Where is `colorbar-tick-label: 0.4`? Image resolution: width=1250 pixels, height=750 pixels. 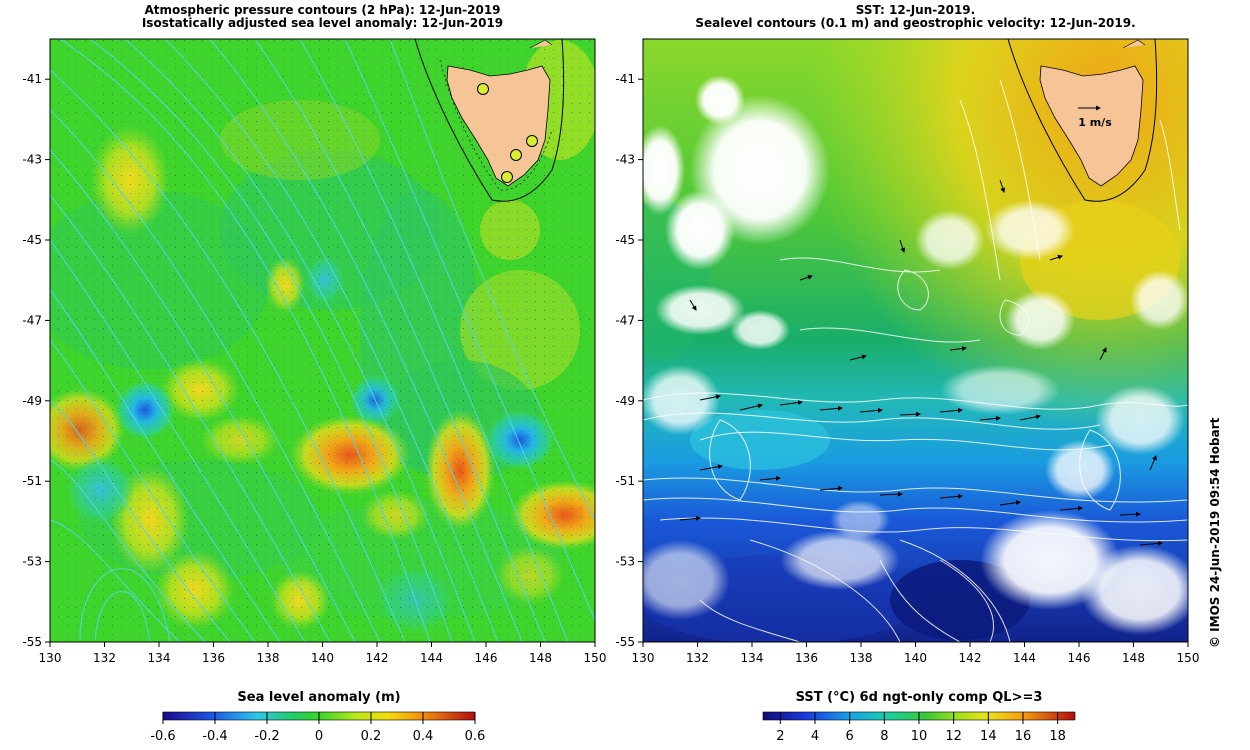 colorbar-tick-label: 0.4 is located at coordinates (423, 736).